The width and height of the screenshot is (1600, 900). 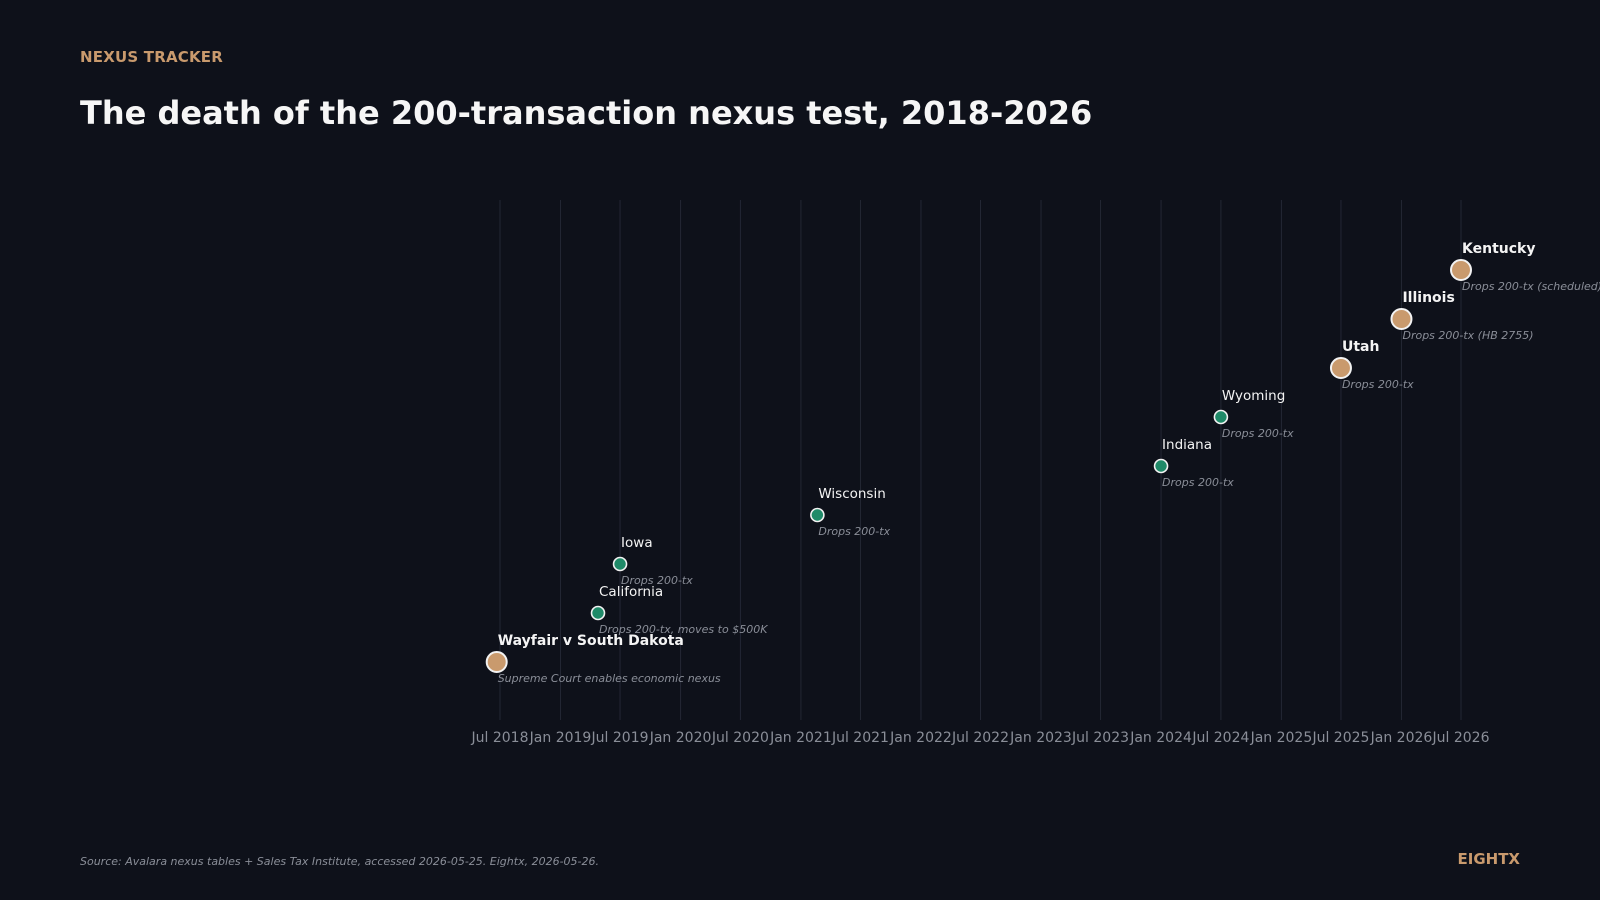 I want to click on x-tick-label: Jan 2026, so click(x=1401, y=738).